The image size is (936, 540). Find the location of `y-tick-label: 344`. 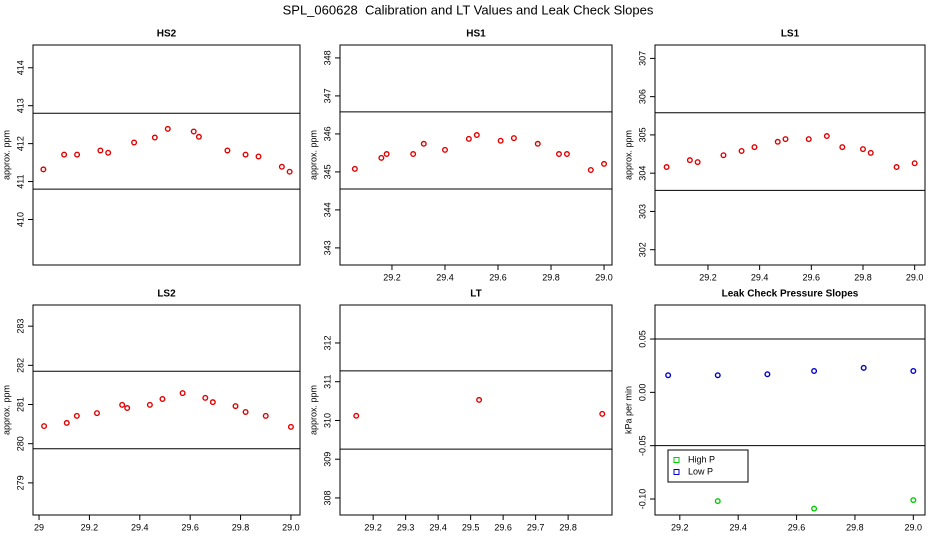

y-tick-label: 344 is located at coordinates (327, 209).